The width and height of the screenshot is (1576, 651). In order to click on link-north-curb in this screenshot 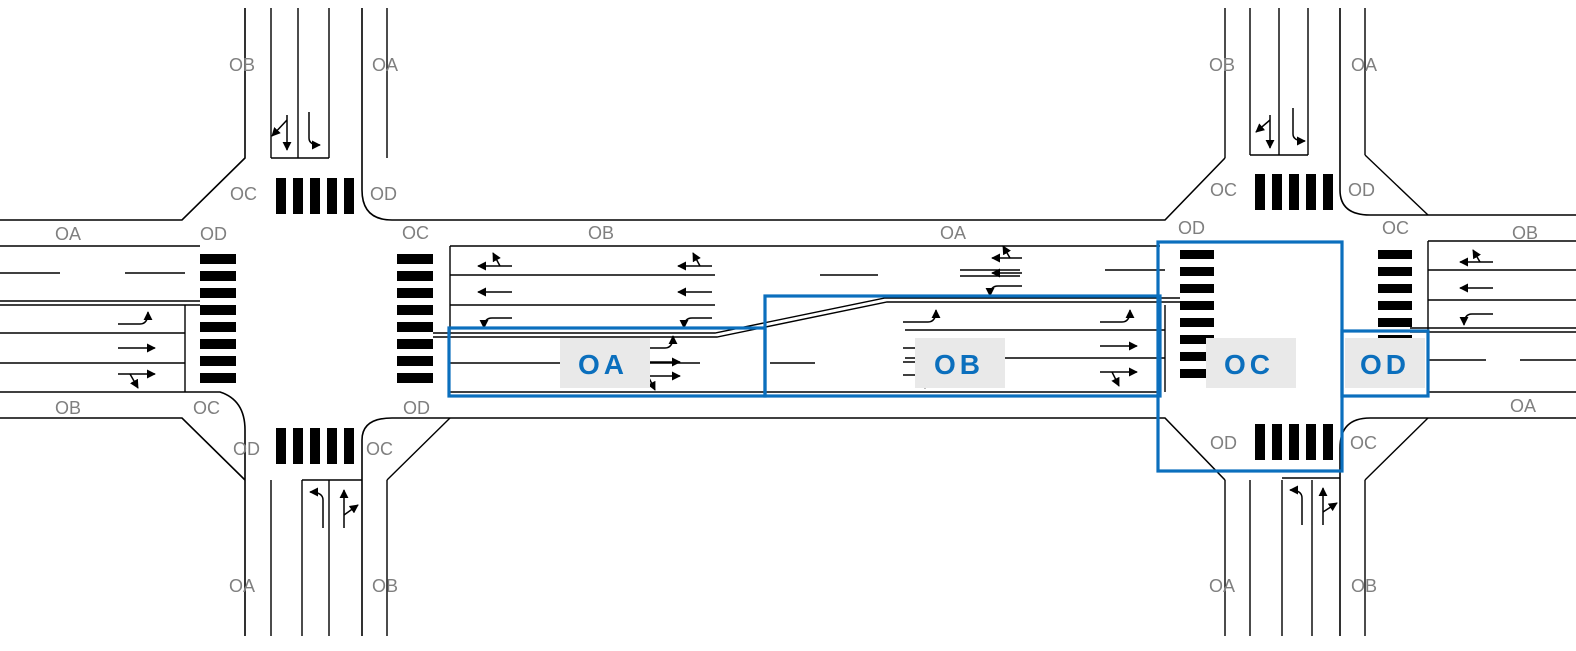, I will do `click(838, 189)`.